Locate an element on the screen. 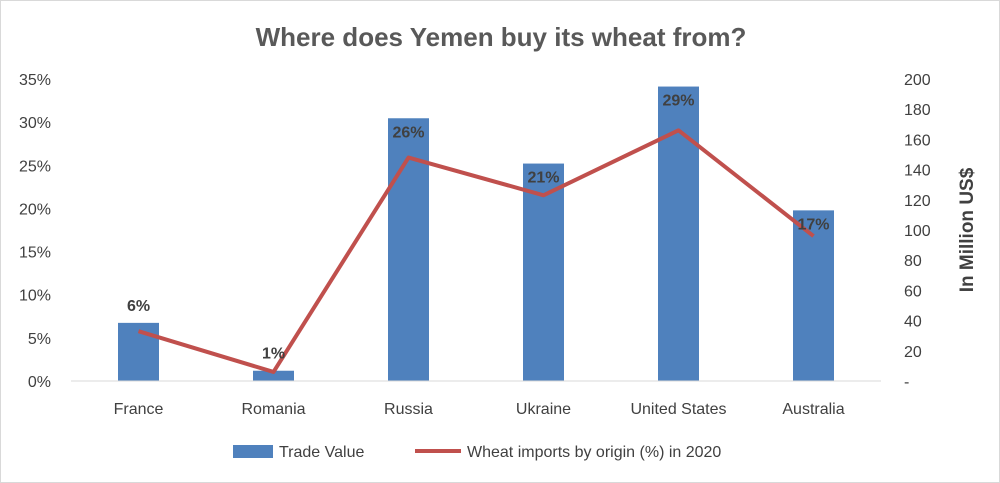 The image size is (1000, 483). left-tick-label: 35% is located at coordinates (35, 80).